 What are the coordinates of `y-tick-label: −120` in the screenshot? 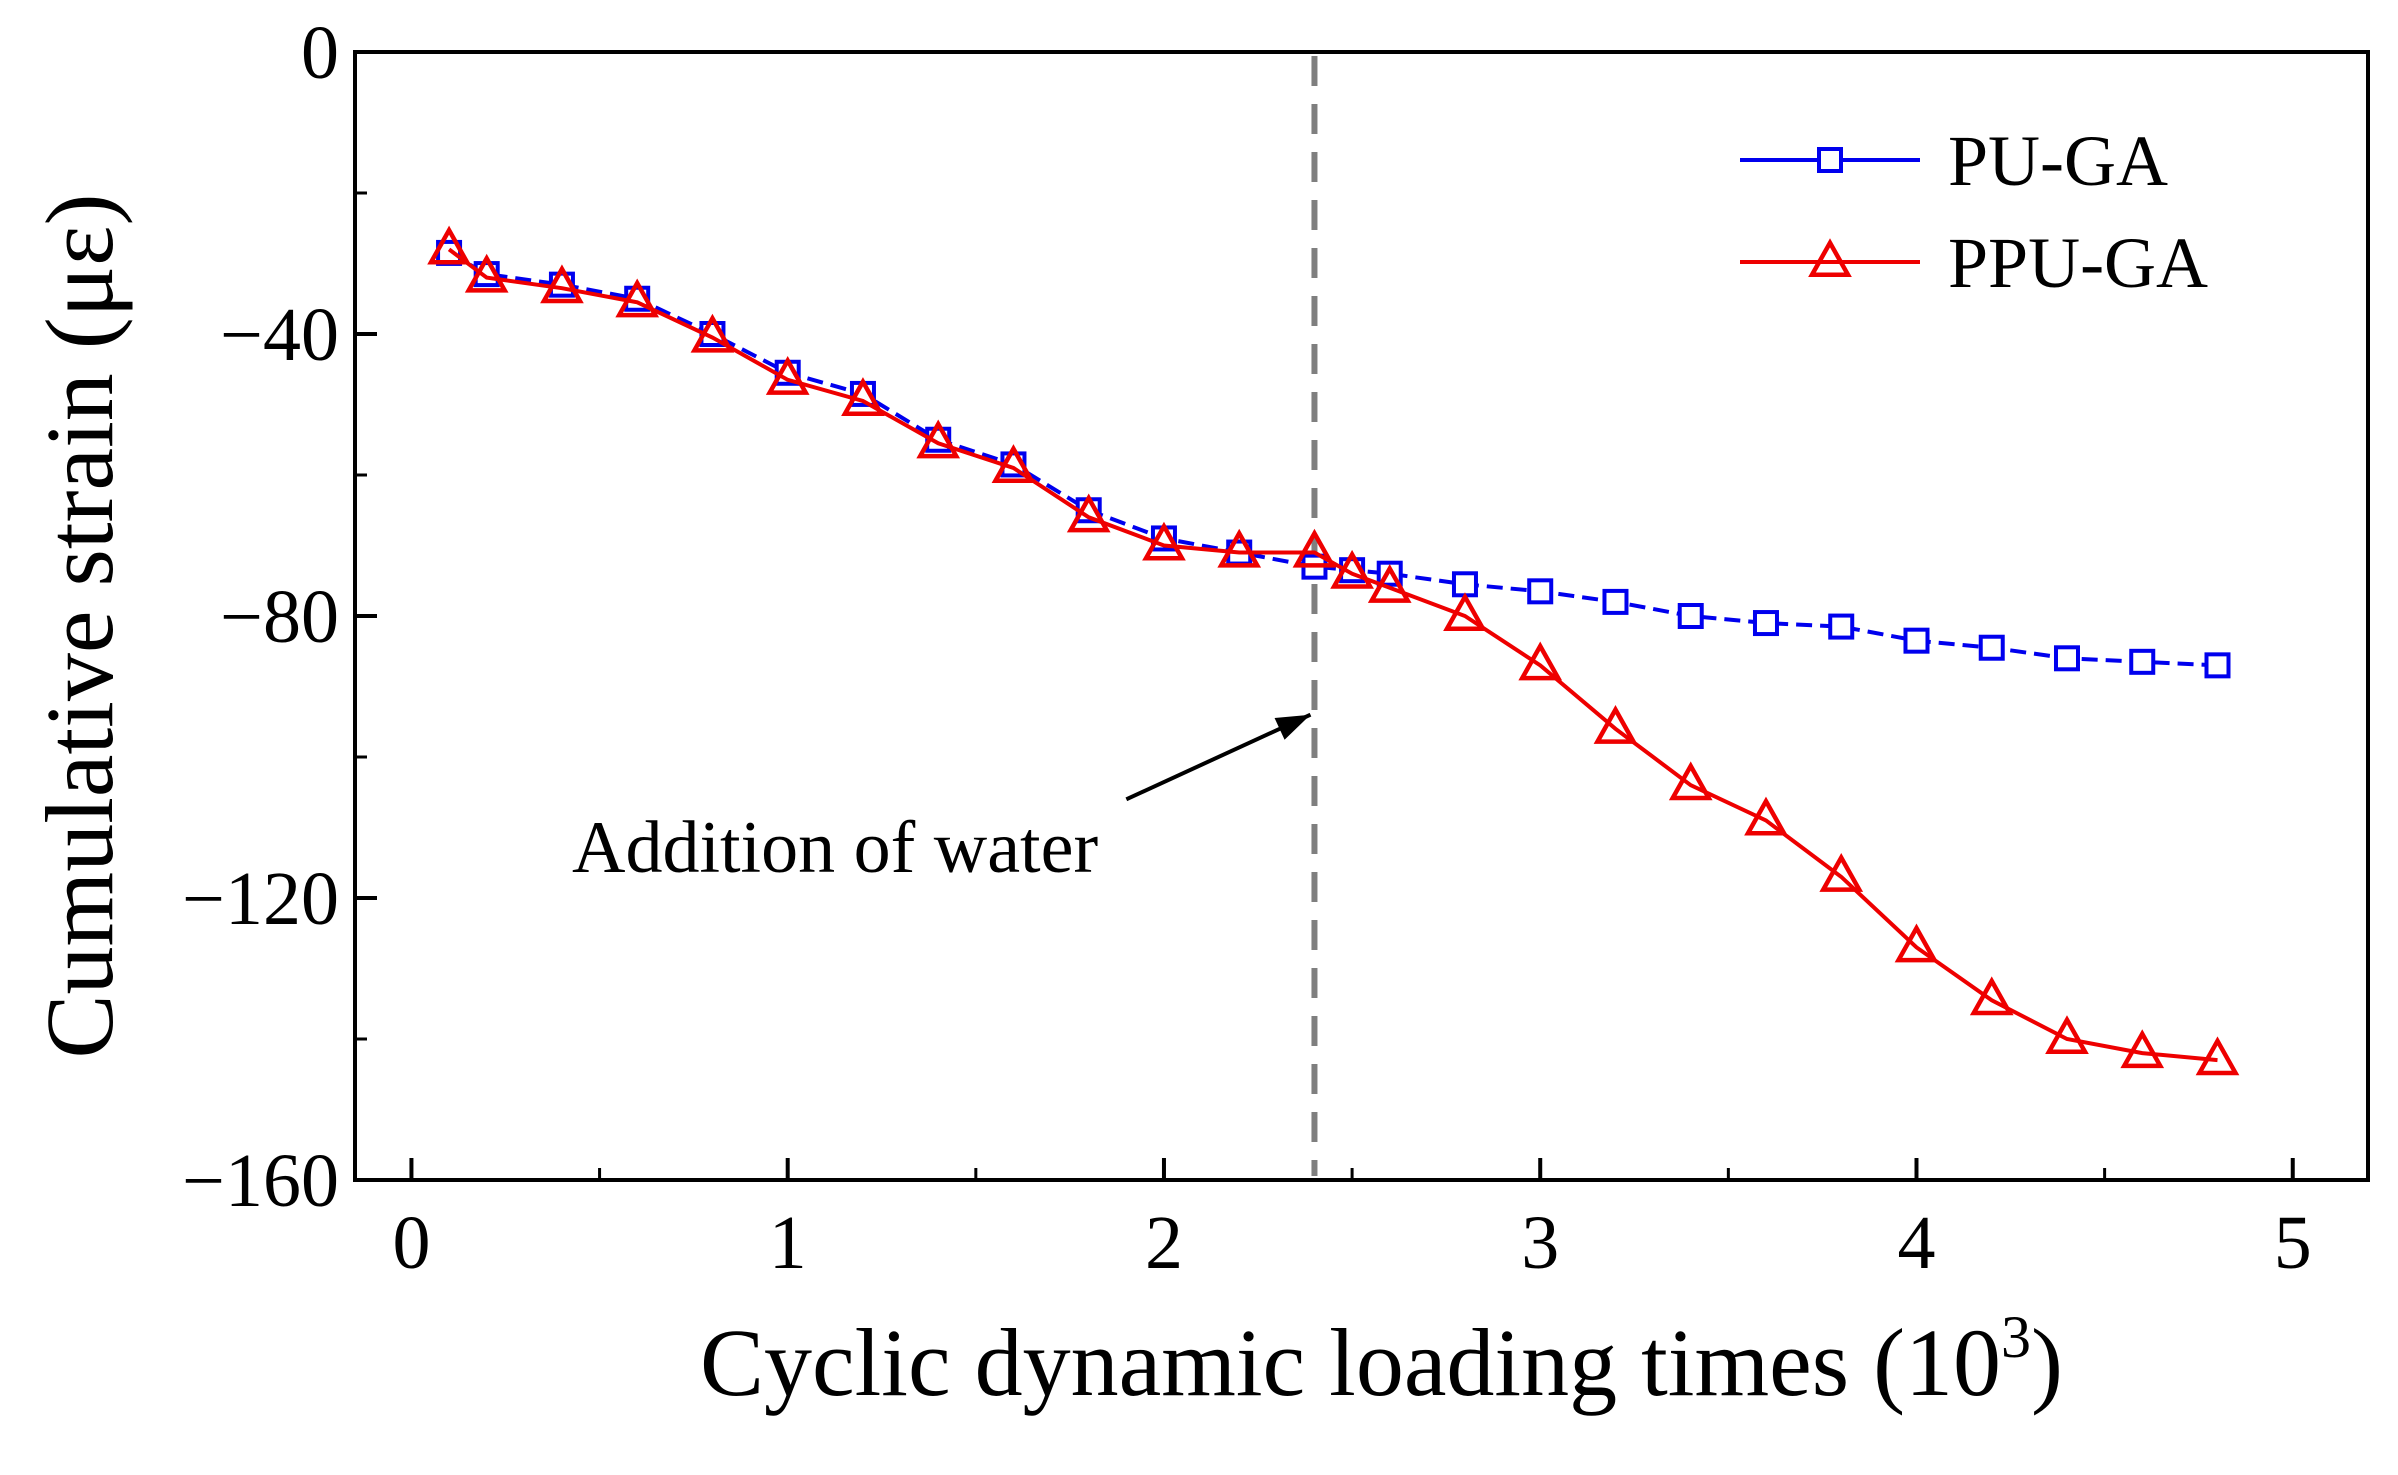 It's located at (260, 899).